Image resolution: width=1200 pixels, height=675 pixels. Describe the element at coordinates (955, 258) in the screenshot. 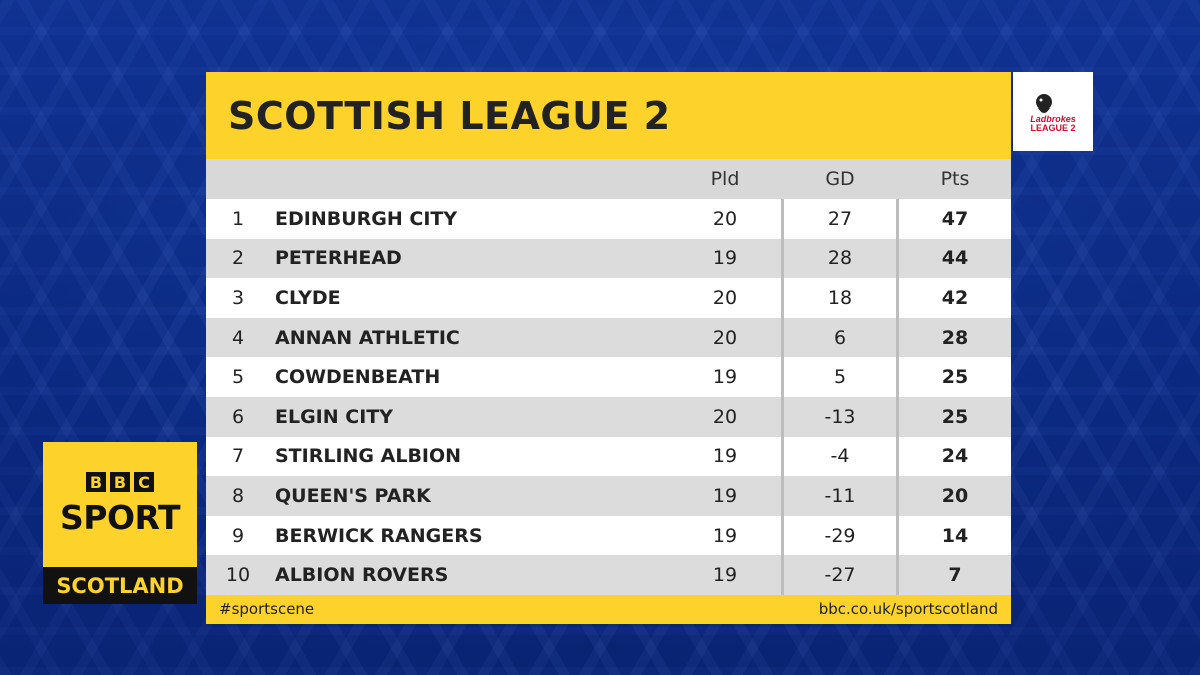

I see `points-cell: 44` at that location.